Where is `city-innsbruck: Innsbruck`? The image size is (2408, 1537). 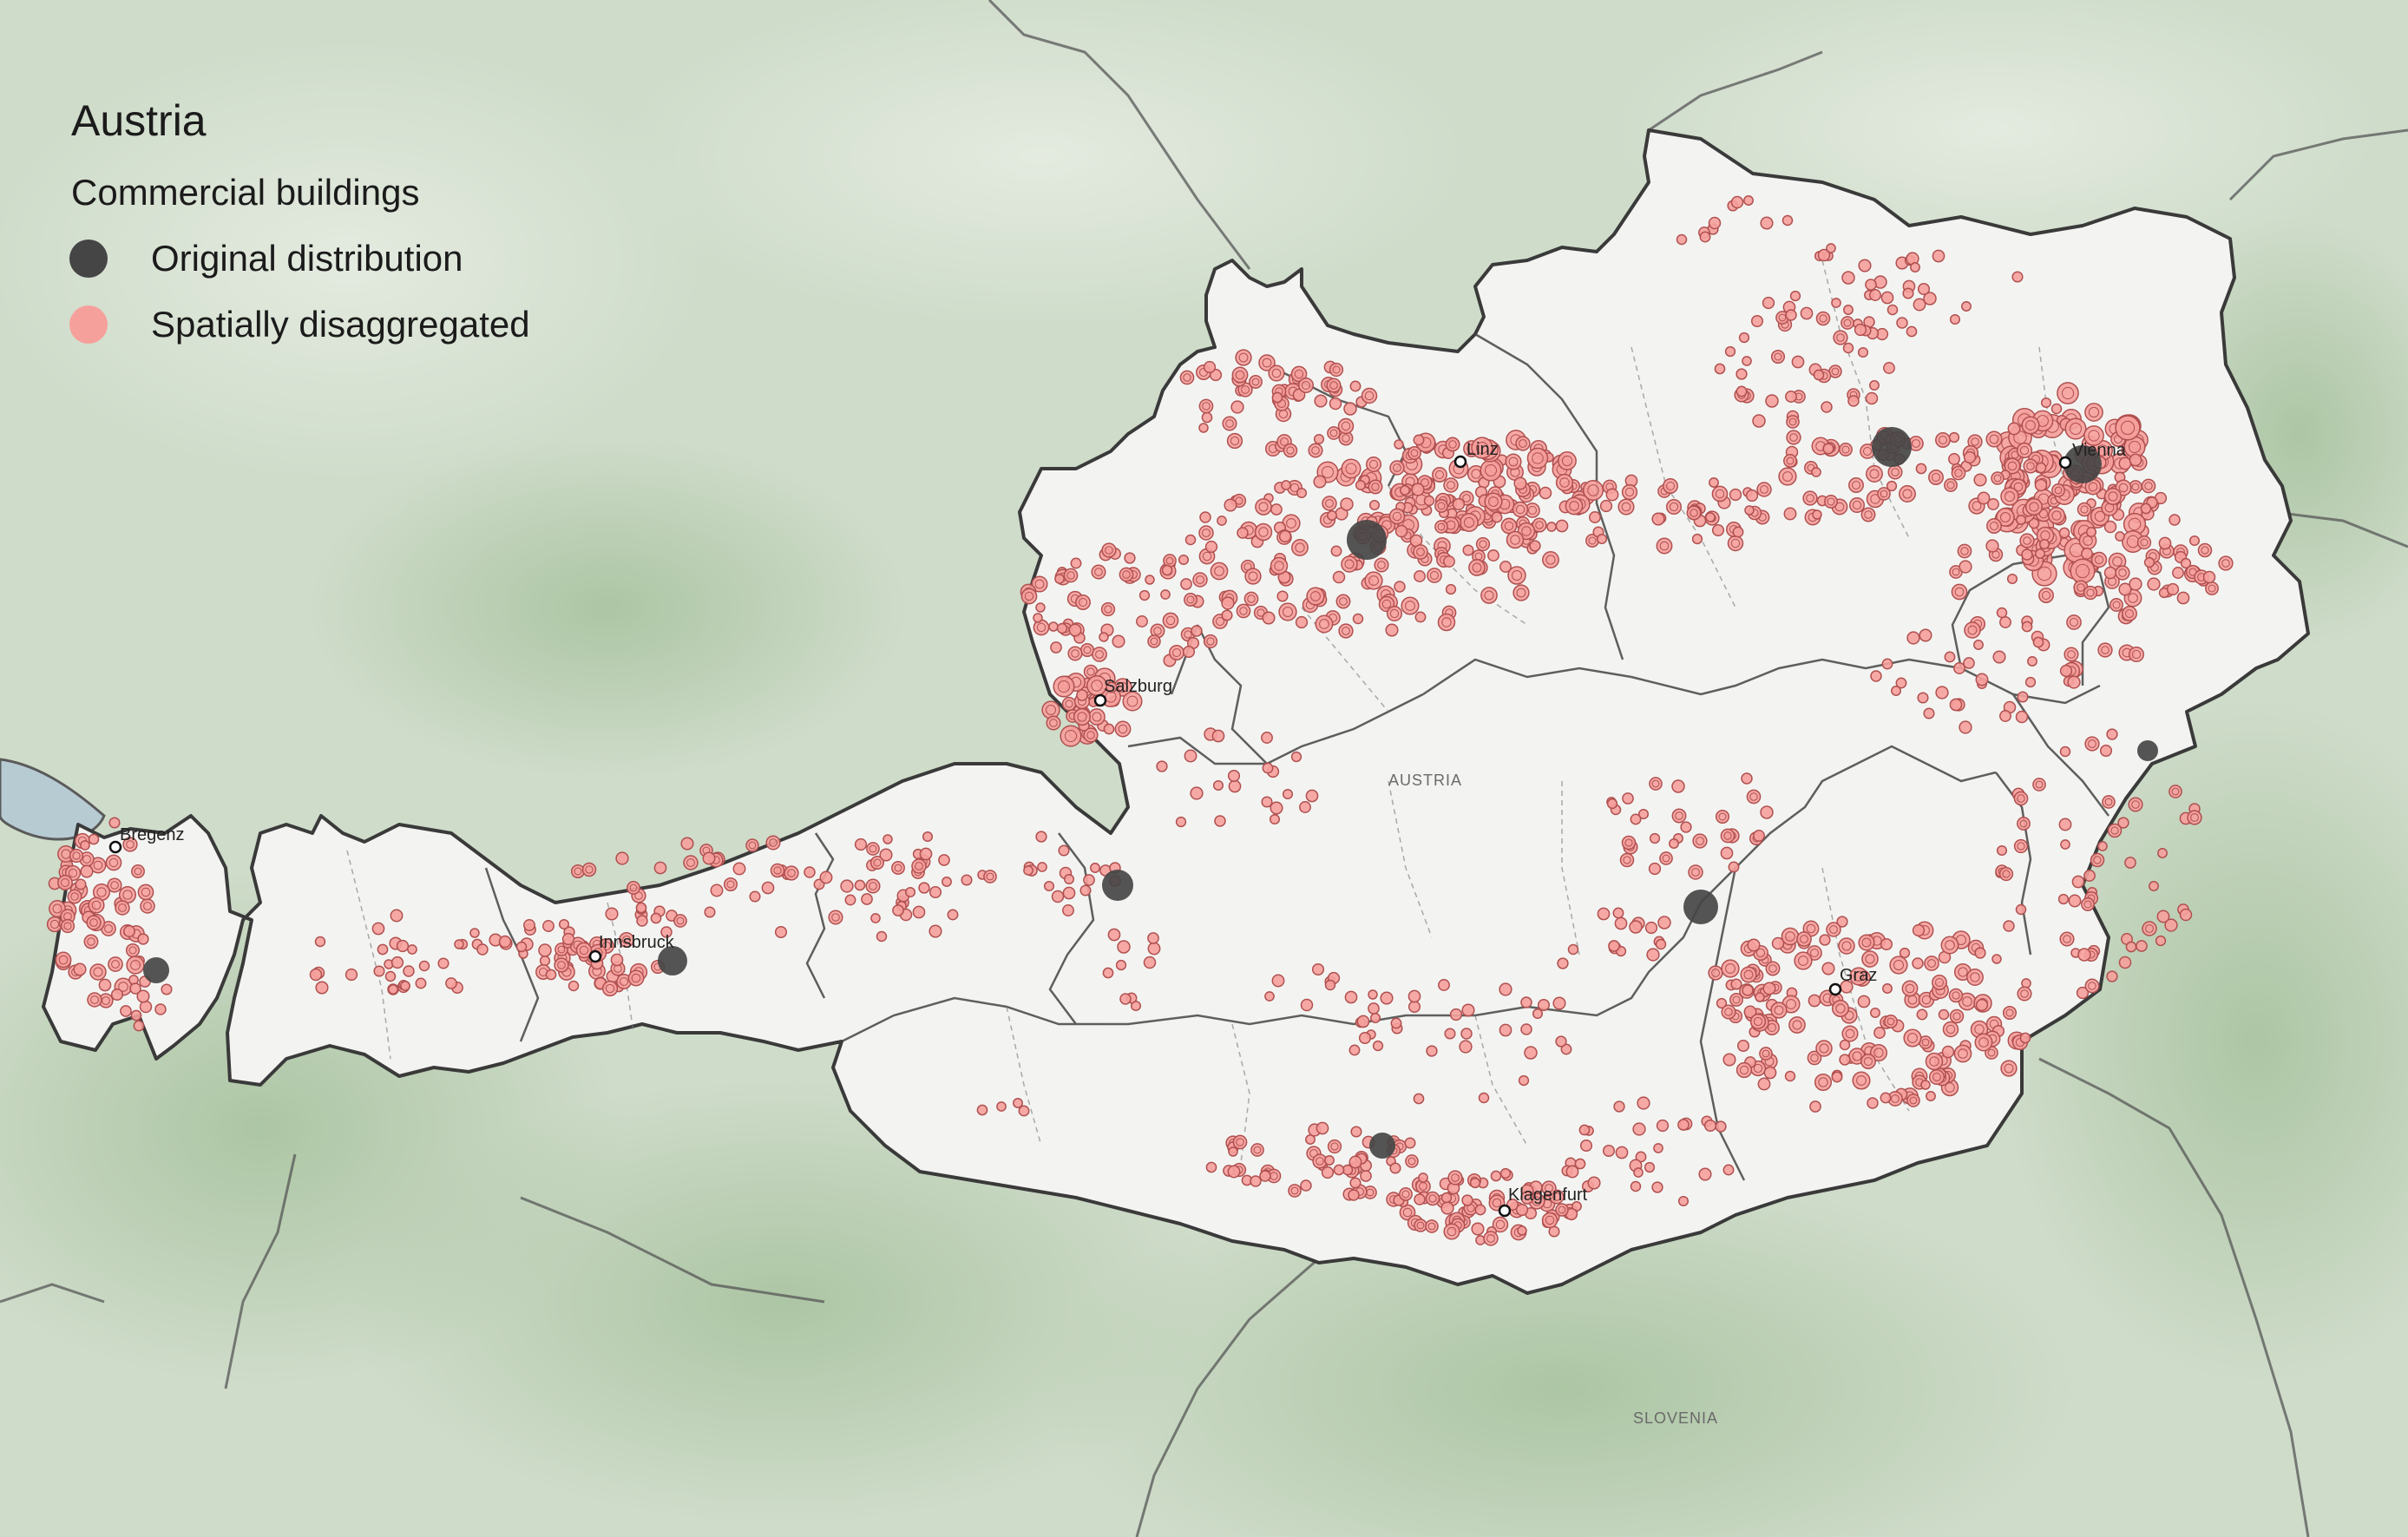 city-innsbruck: Innsbruck is located at coordinates (631, 948).